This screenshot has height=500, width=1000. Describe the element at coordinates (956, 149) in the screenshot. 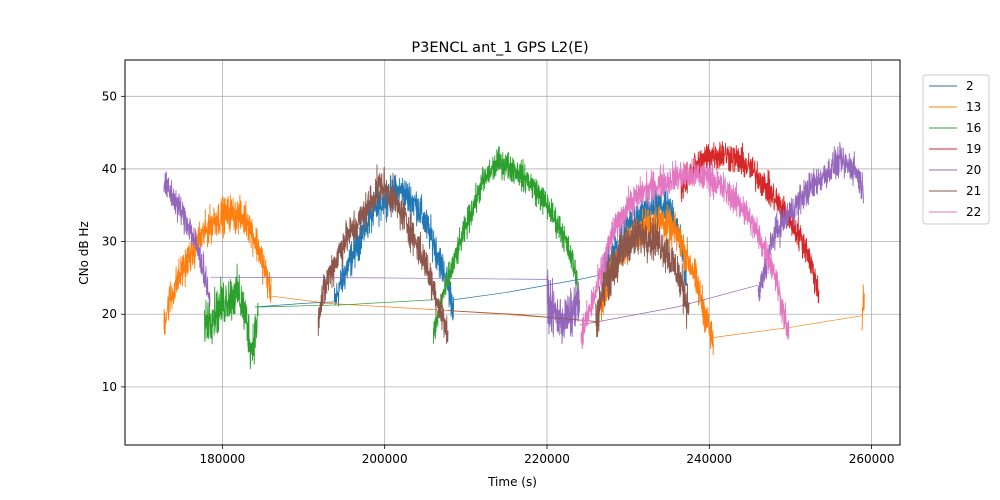

I see `legend: 2 13 16 19 20 21 22` at that location.